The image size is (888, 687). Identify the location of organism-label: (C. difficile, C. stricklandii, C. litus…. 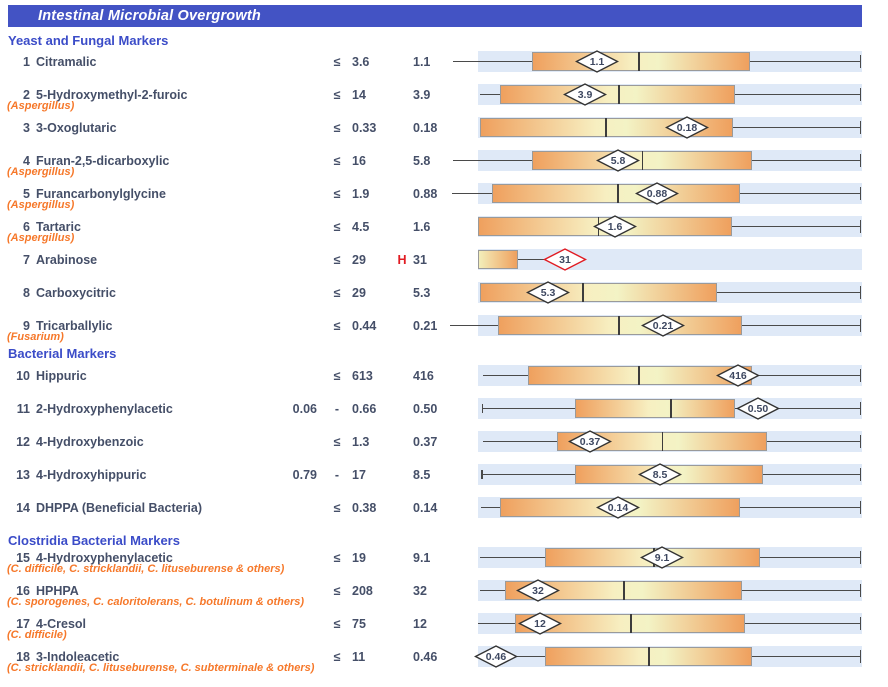
(146, 569).